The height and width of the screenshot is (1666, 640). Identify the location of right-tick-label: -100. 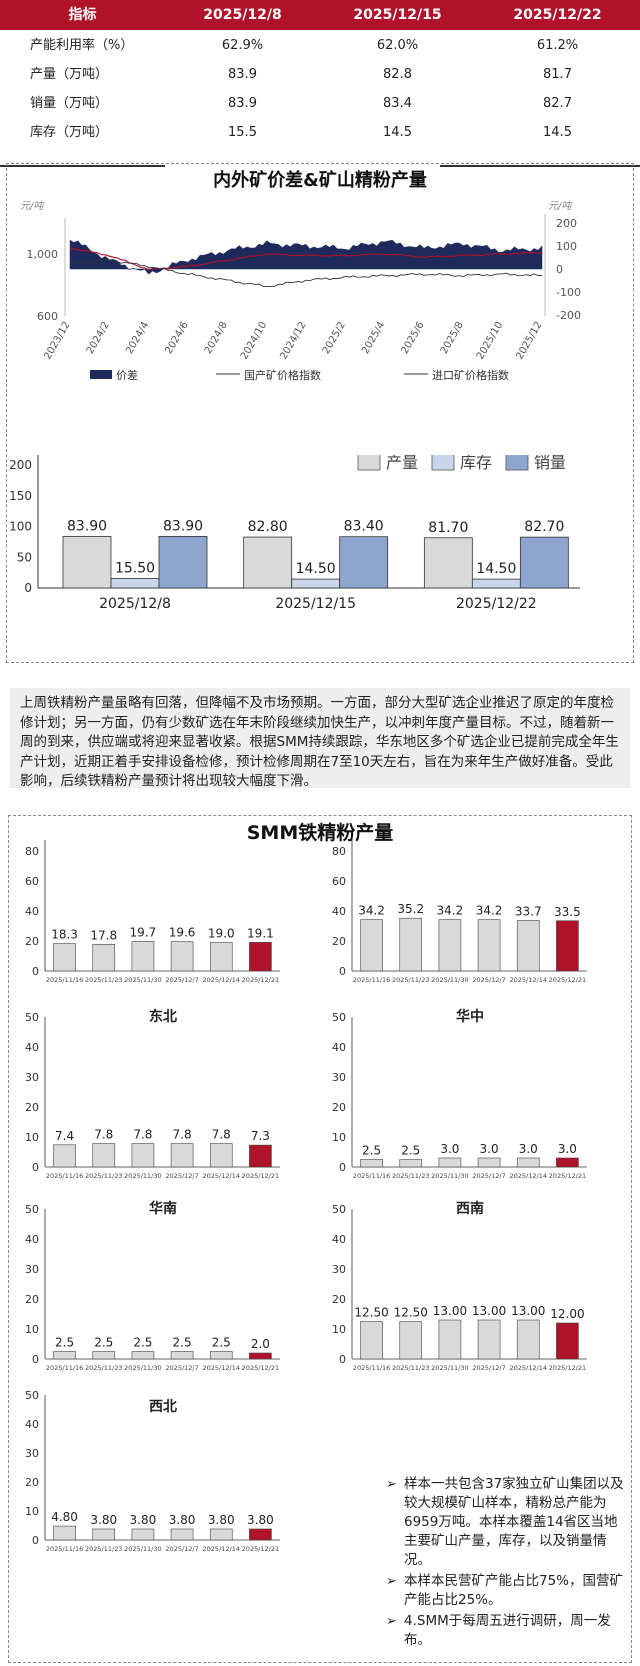
(568, 292).